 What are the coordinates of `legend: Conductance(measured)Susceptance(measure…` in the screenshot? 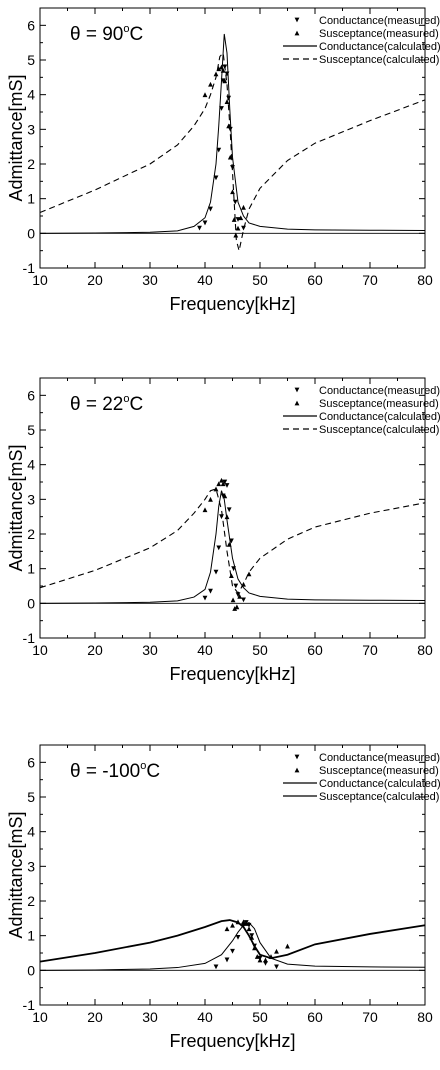 It's located at (361, 40).